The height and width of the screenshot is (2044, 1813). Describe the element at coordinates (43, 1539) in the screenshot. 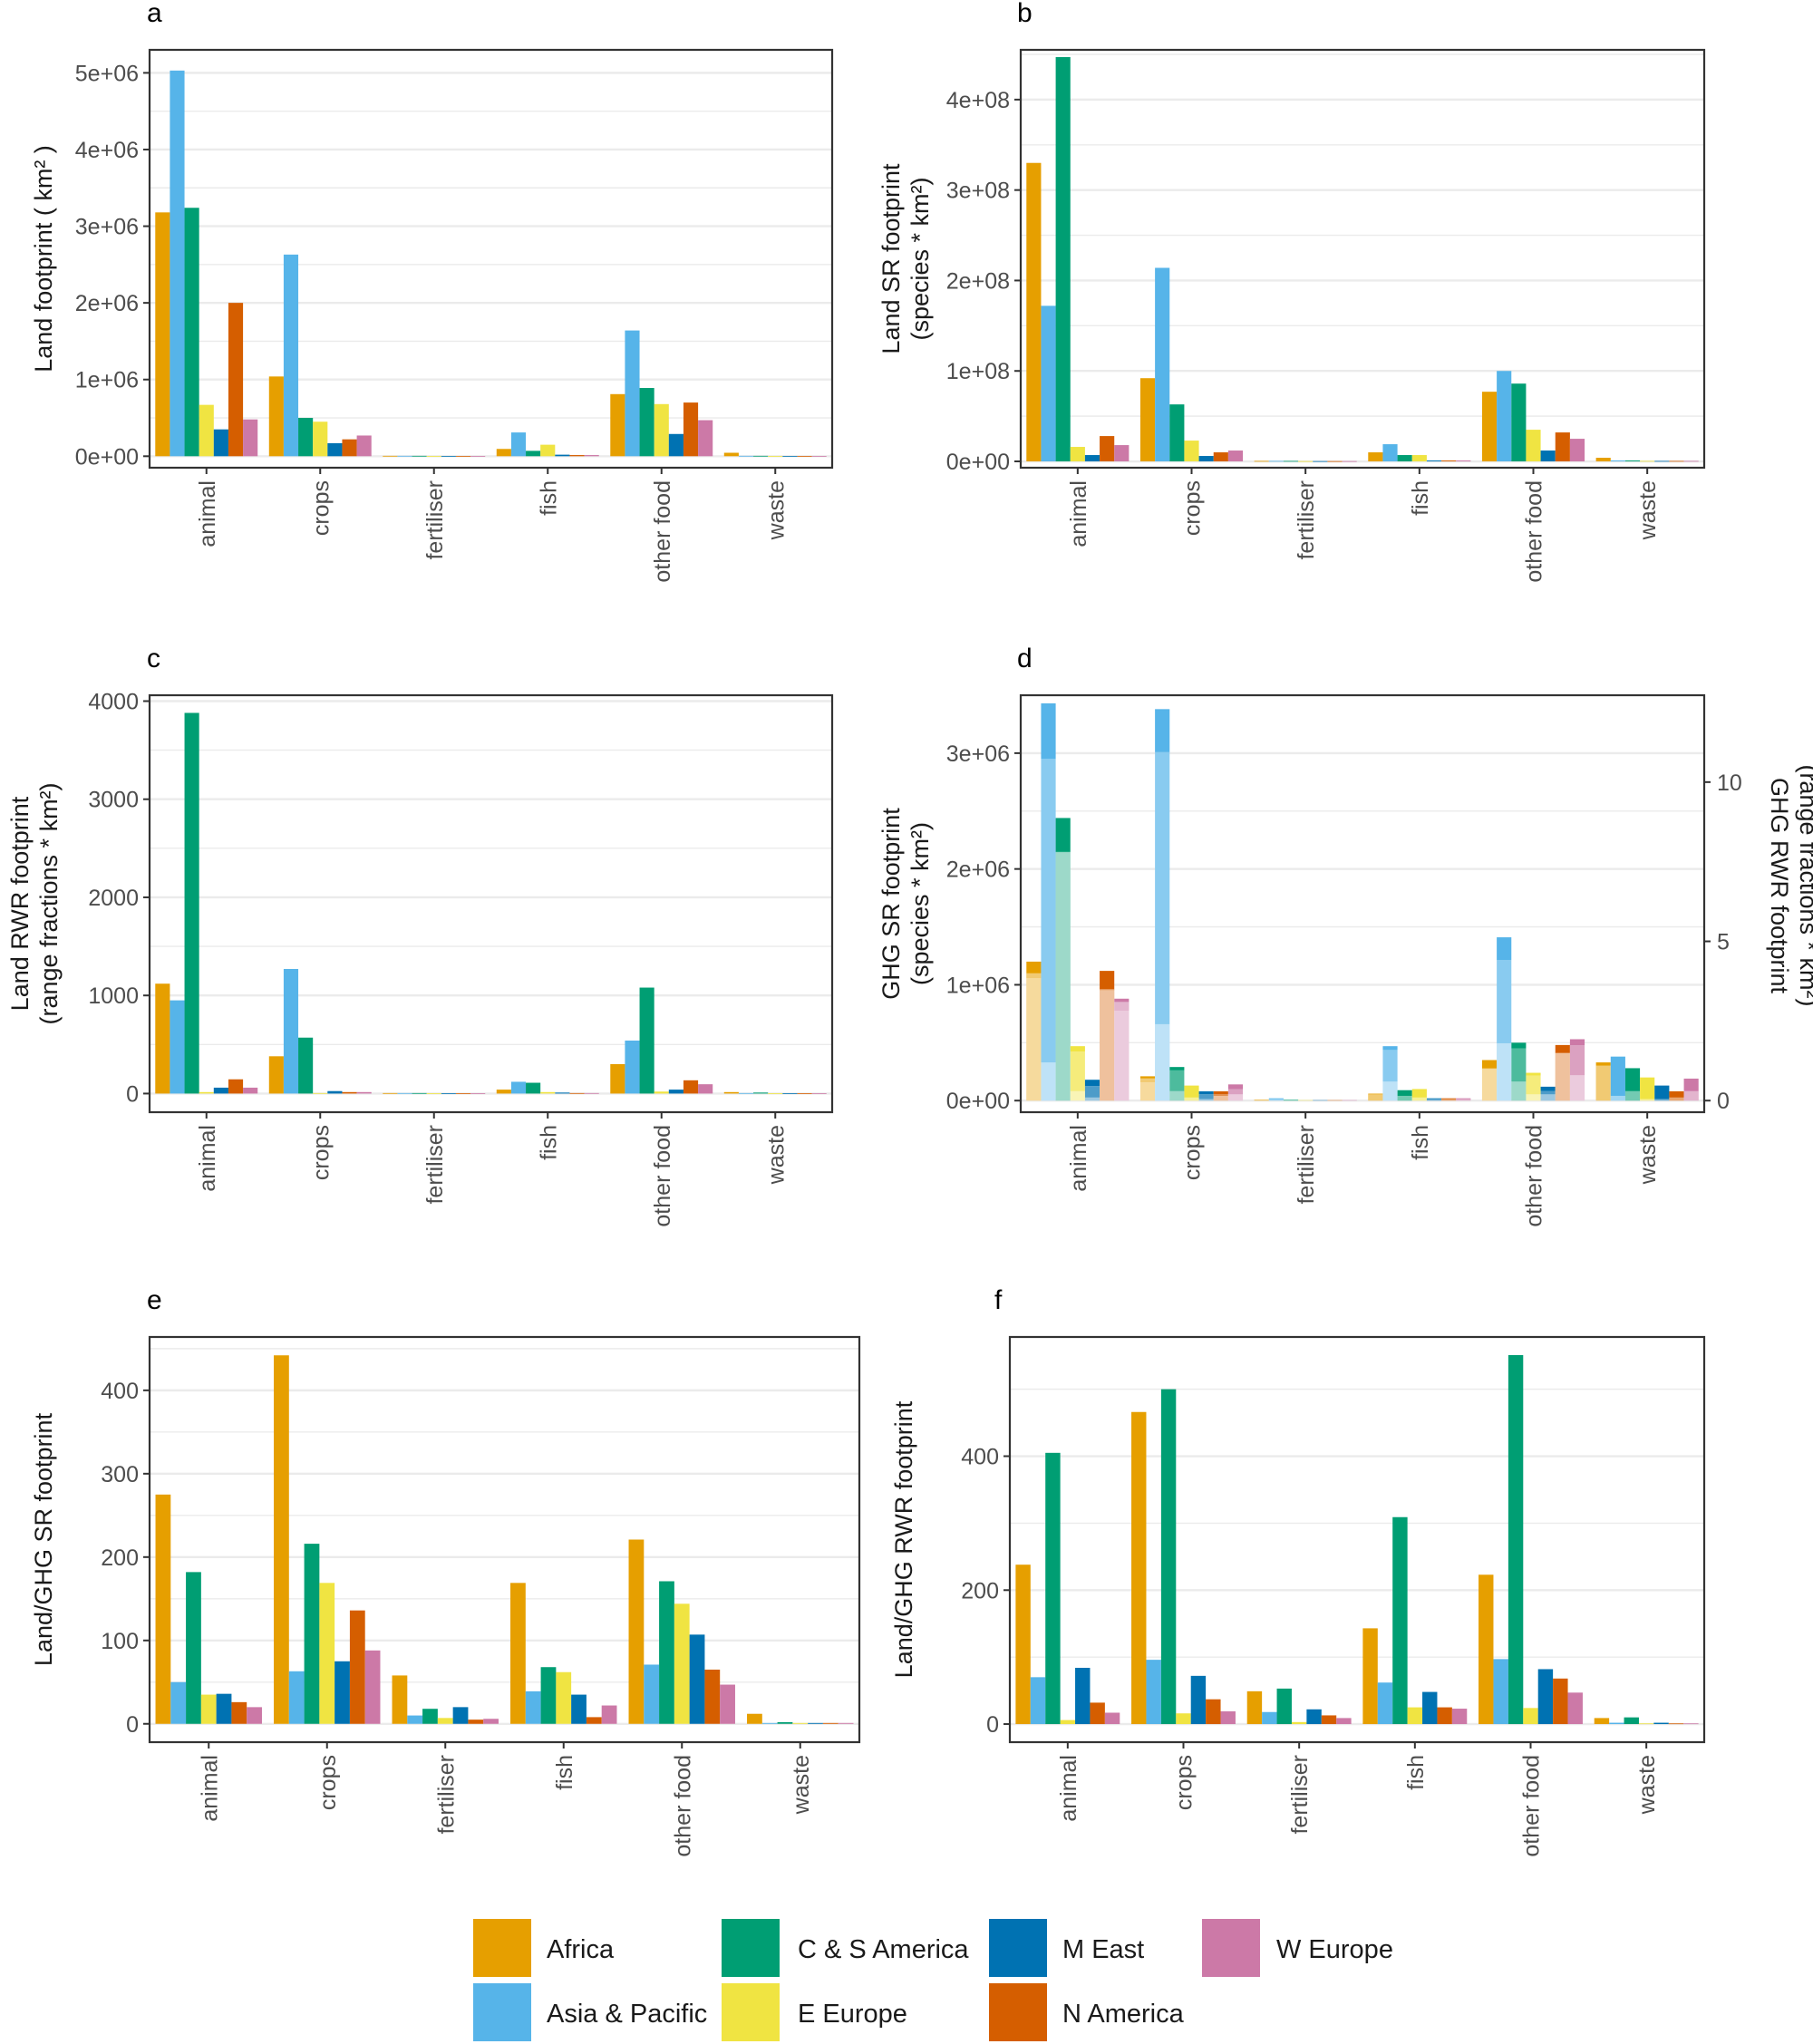

I see `y-axis-title: Land/GHG SR footprint` at that location.